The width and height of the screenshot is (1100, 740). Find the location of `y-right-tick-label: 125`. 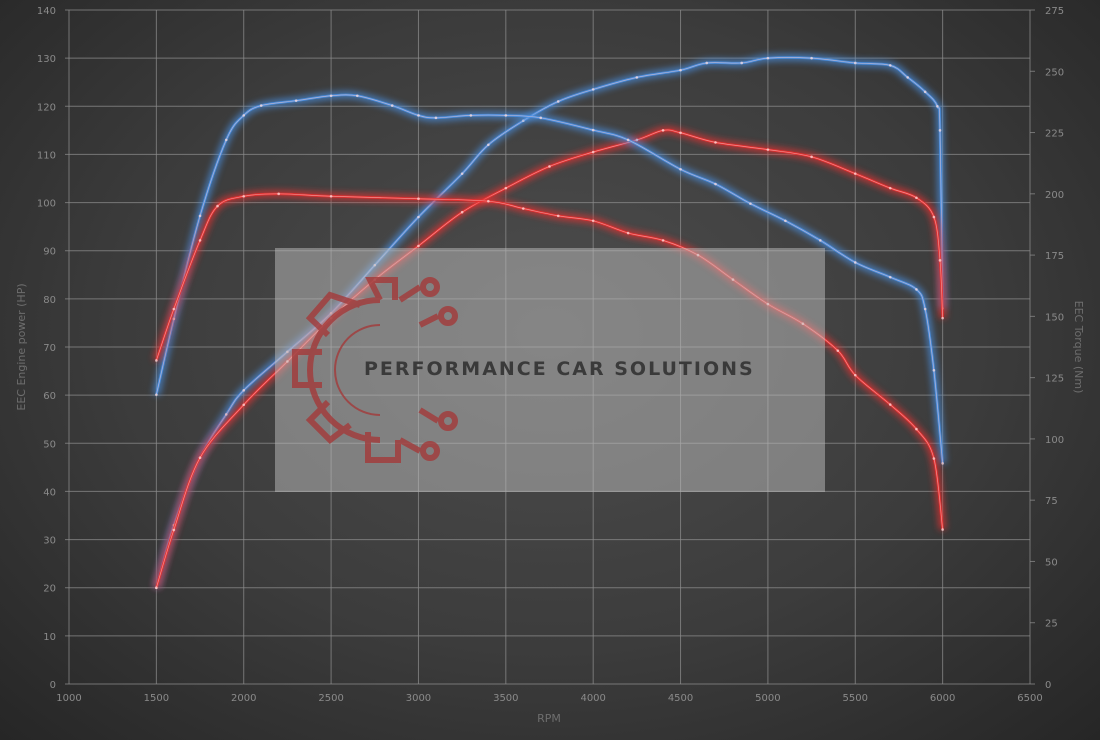

y-right-tick-label: 125 is located at coordinates (1054, 379).